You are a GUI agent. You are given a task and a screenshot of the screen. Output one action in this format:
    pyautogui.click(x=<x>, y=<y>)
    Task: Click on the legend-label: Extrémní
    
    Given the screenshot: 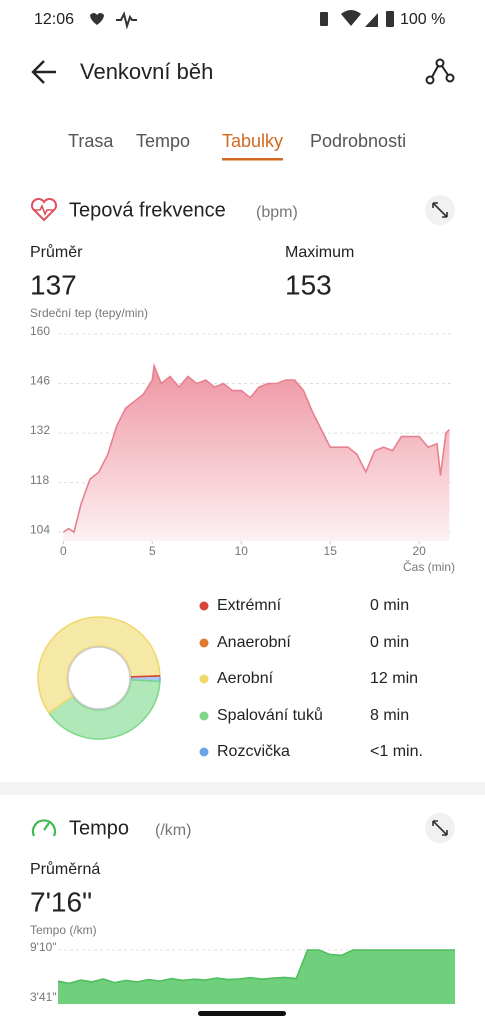 What is the action you would take?
    pyautogui.click(x=249, y=605)
    